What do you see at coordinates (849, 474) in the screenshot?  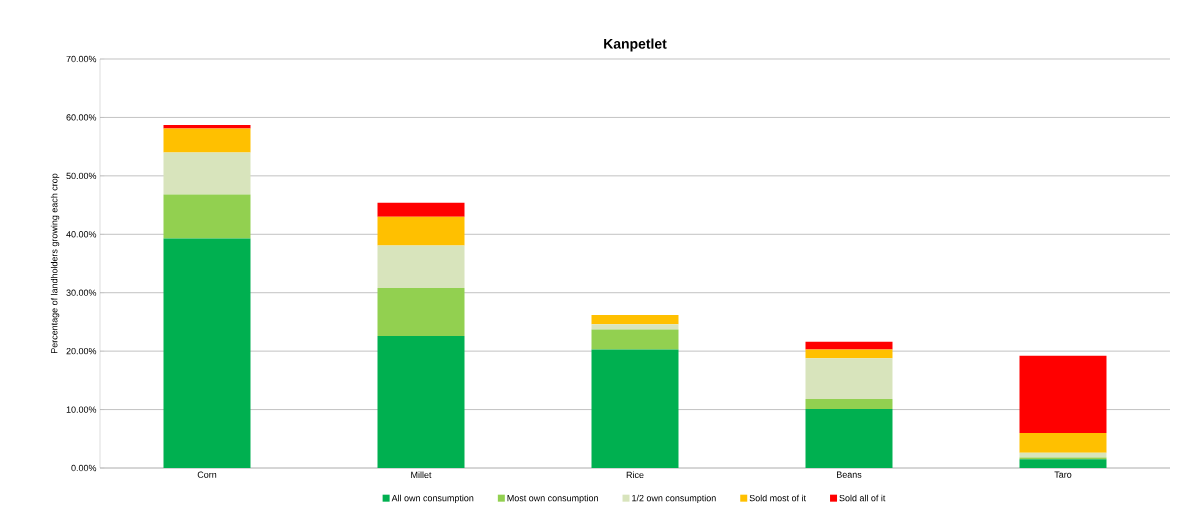 I see `x-tick-label: Beans` at bounding box center [849, 474].